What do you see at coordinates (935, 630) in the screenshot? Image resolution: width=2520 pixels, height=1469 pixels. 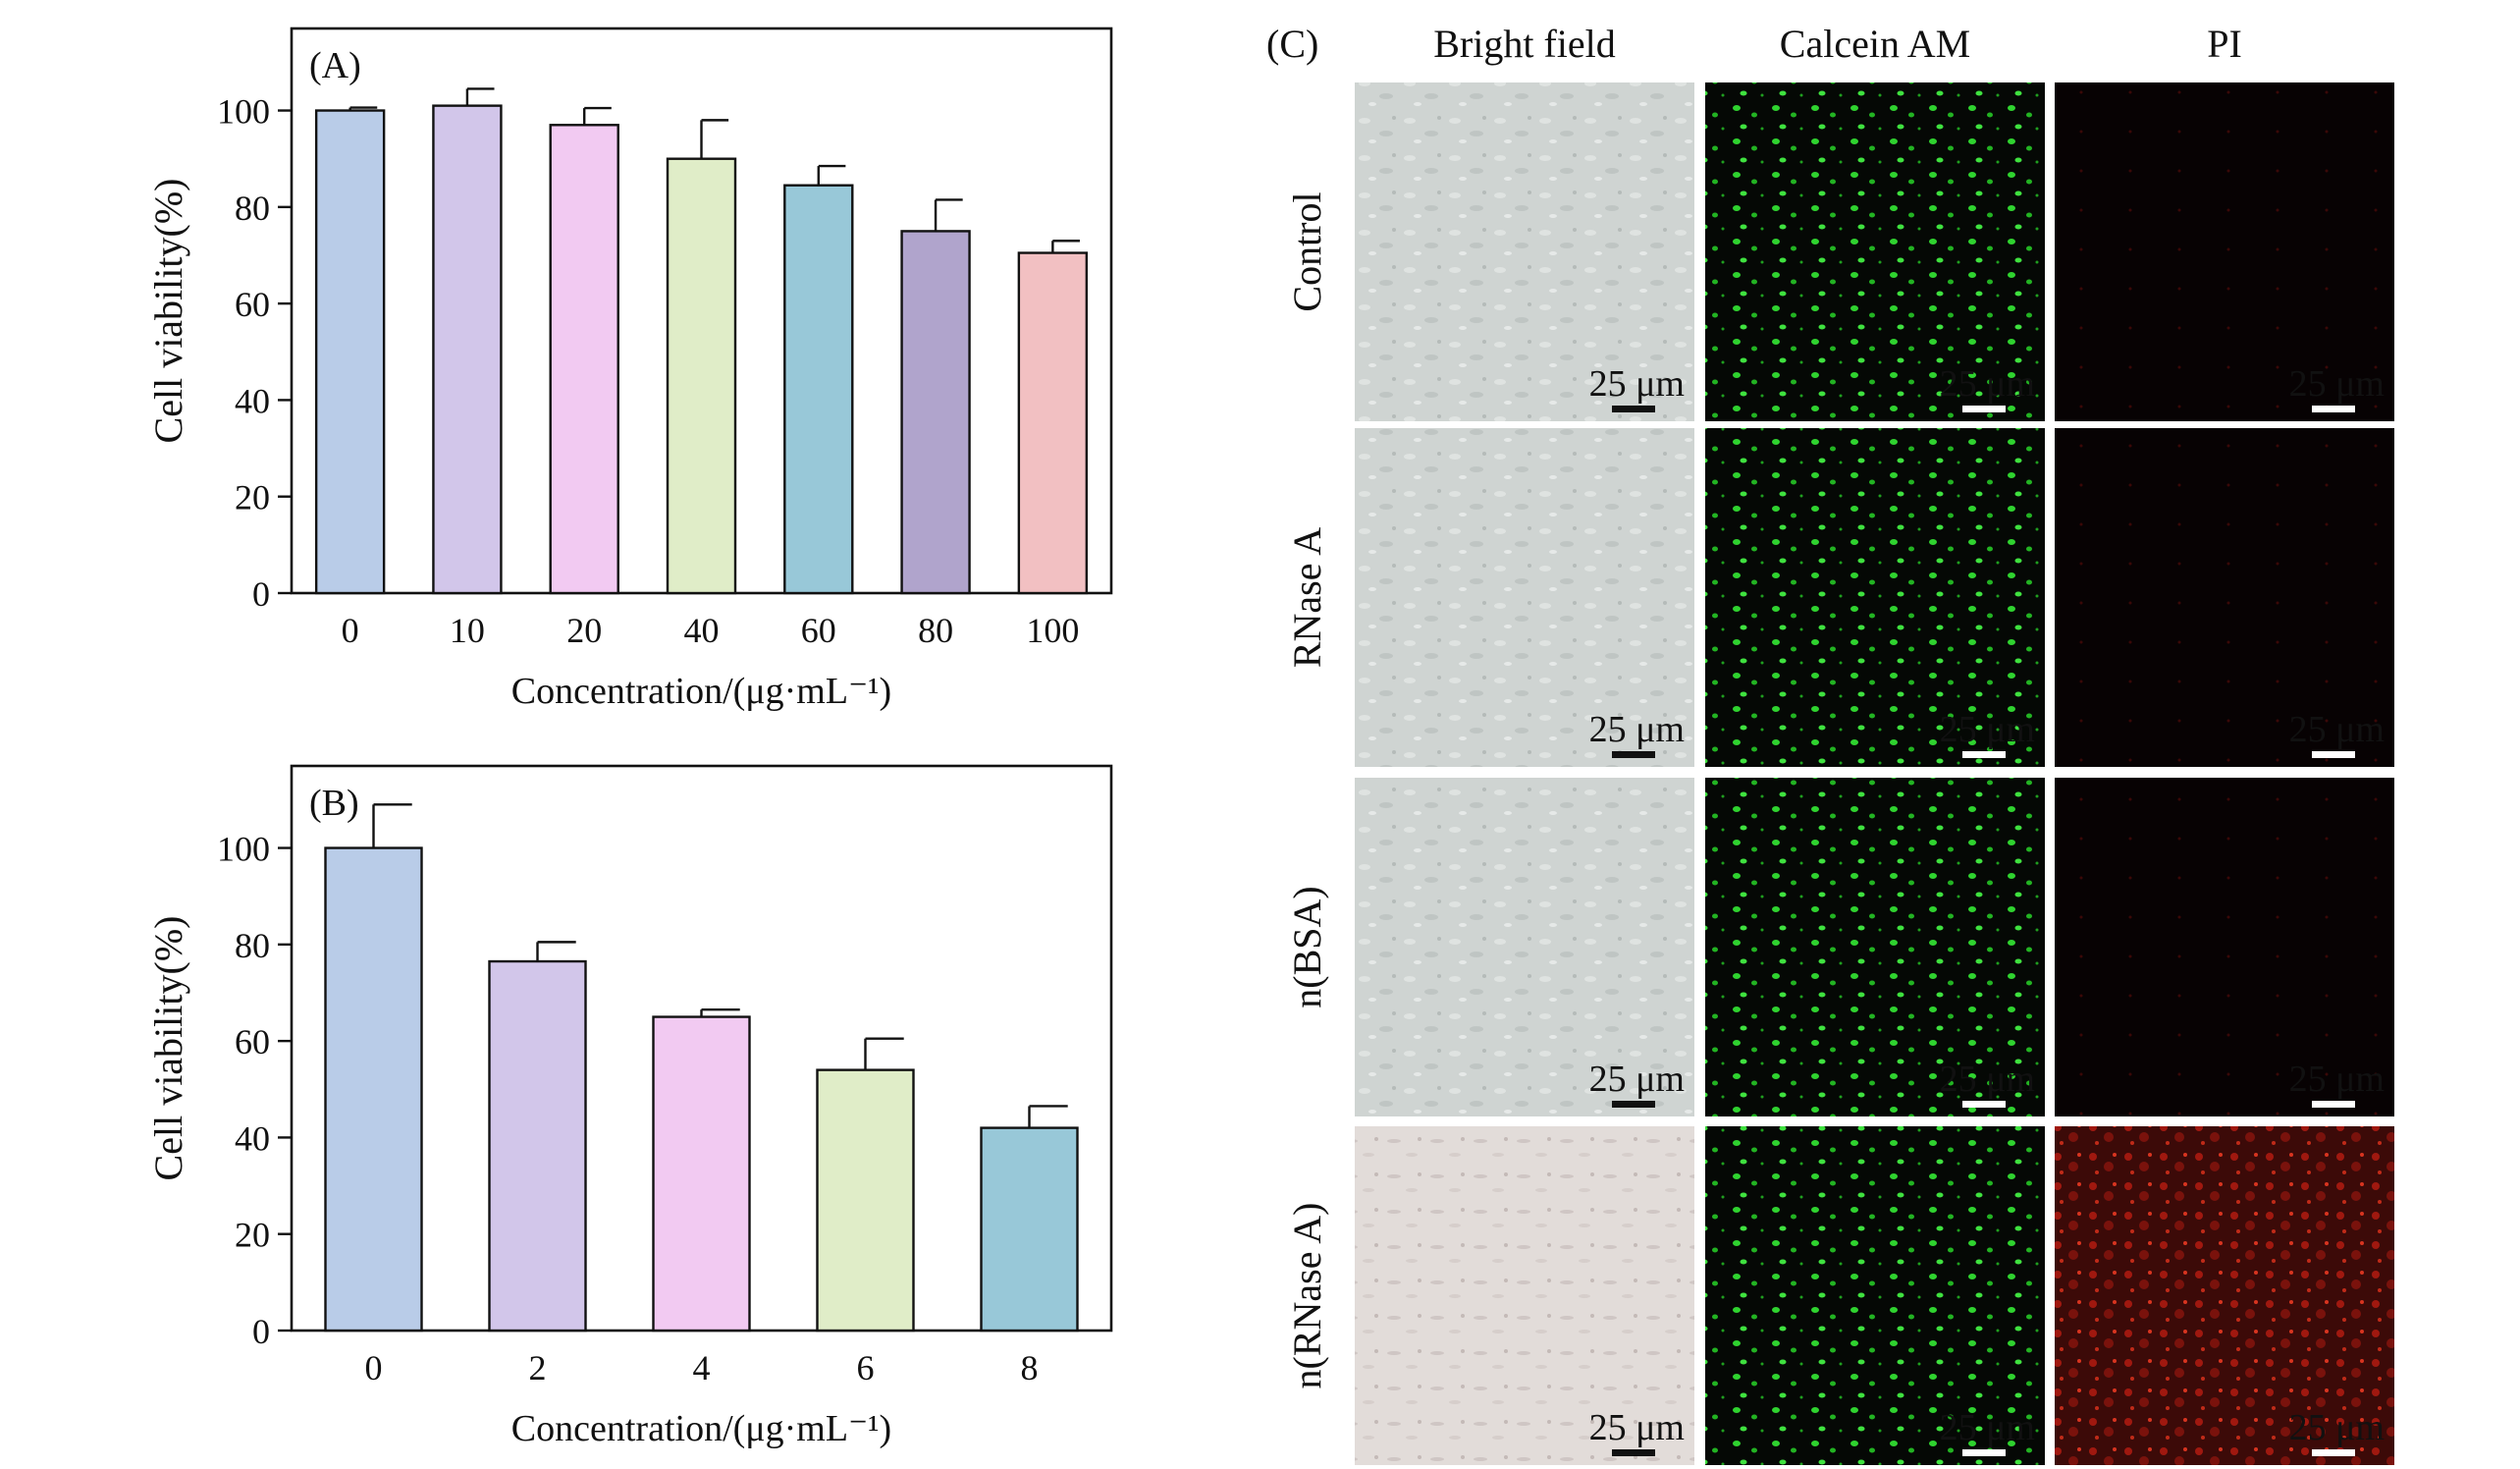 I see `x-tick-label: 80` at bounding box center [935, 630].